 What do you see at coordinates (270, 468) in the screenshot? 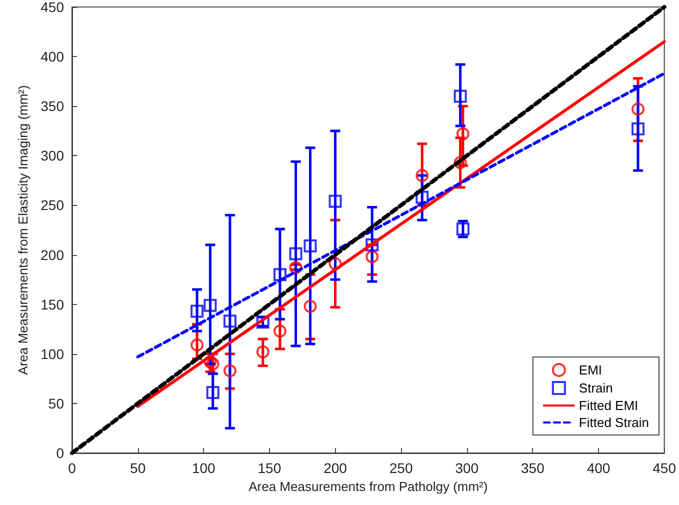
I see `x-tick-label: 150` at bounding box center [270, 468].